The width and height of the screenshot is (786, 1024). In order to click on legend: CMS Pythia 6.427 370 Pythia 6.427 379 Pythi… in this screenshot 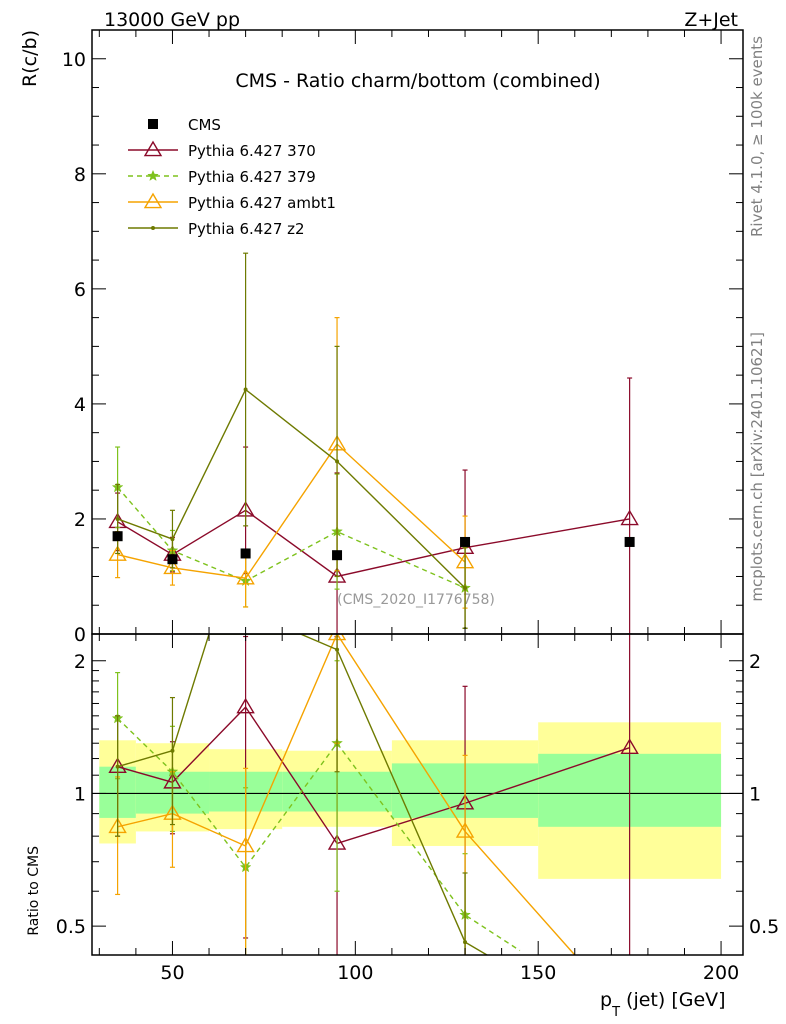, I will do `click(232, 177)`.